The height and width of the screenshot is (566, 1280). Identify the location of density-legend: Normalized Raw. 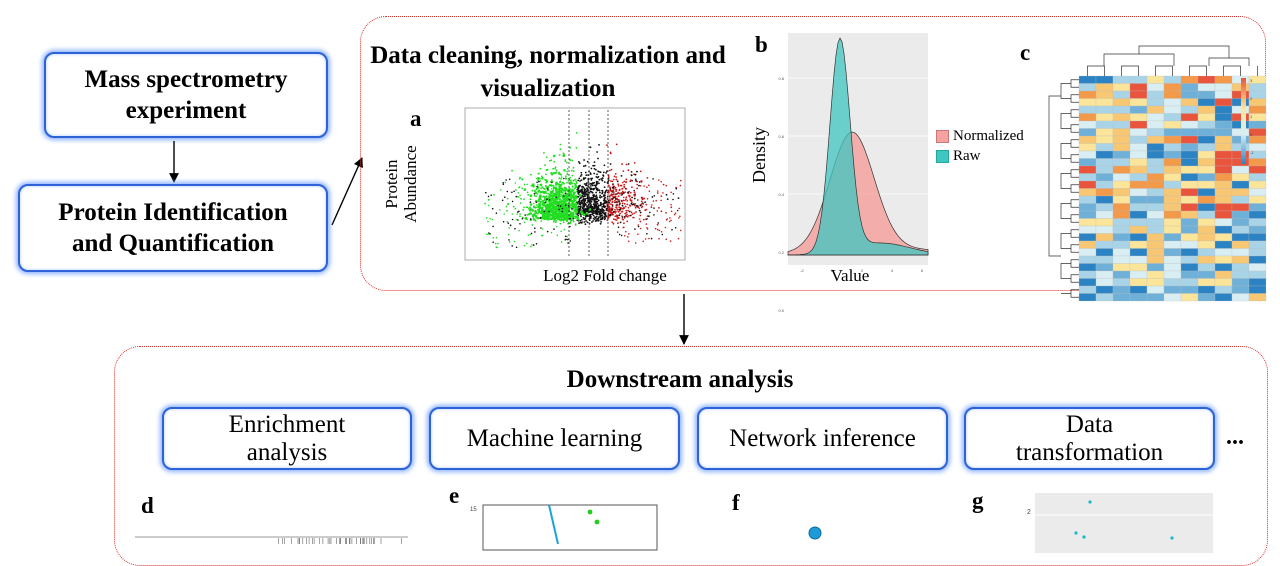
(986, 147).